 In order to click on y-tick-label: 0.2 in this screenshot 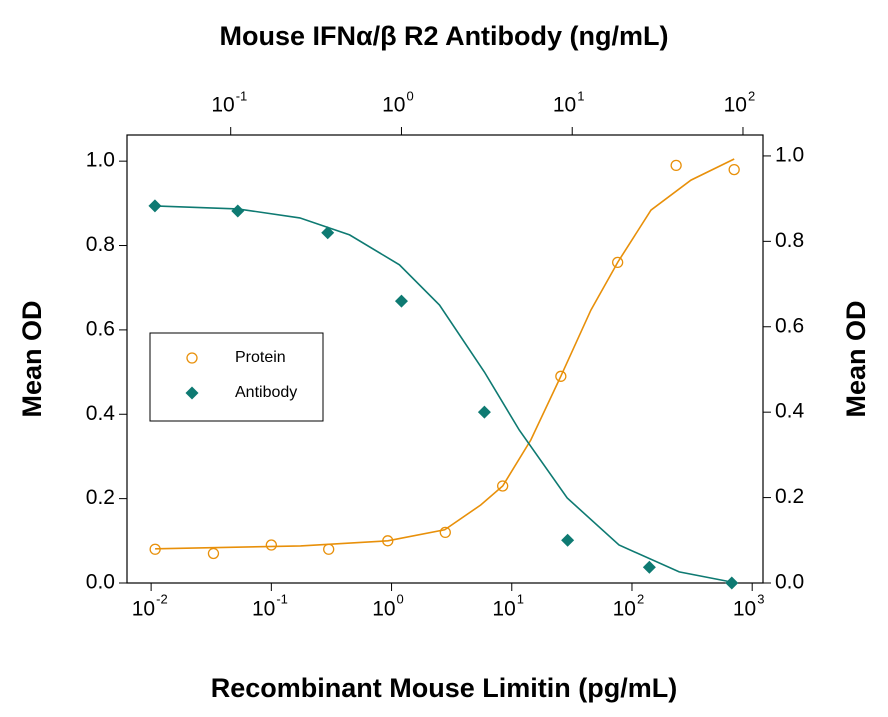, I will do `click(100, 497)`.